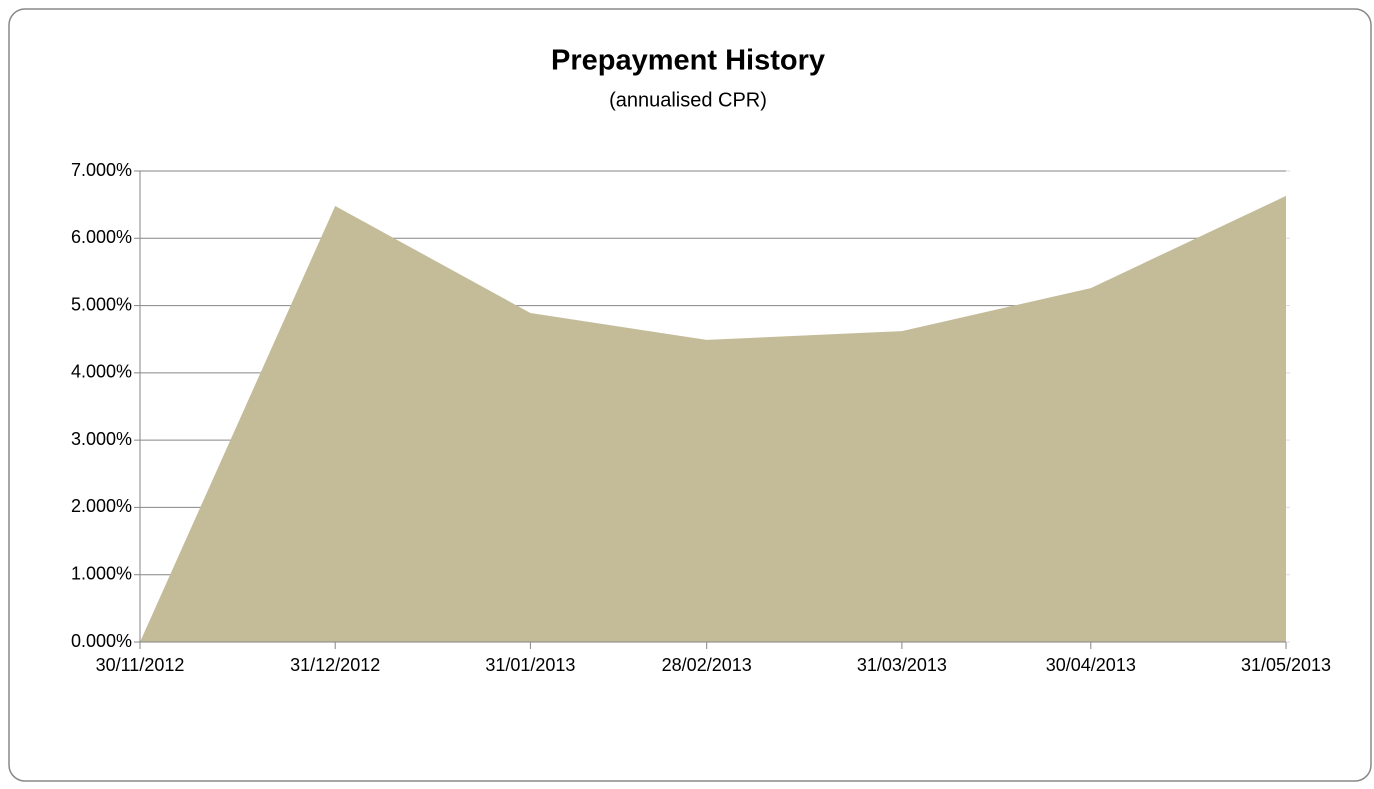 The height and width of the screenshot is (789, 1374). Describe the element at coordinates (101, 439) in the screenshot. I see `y-tick-label: 3.000%` at that location.